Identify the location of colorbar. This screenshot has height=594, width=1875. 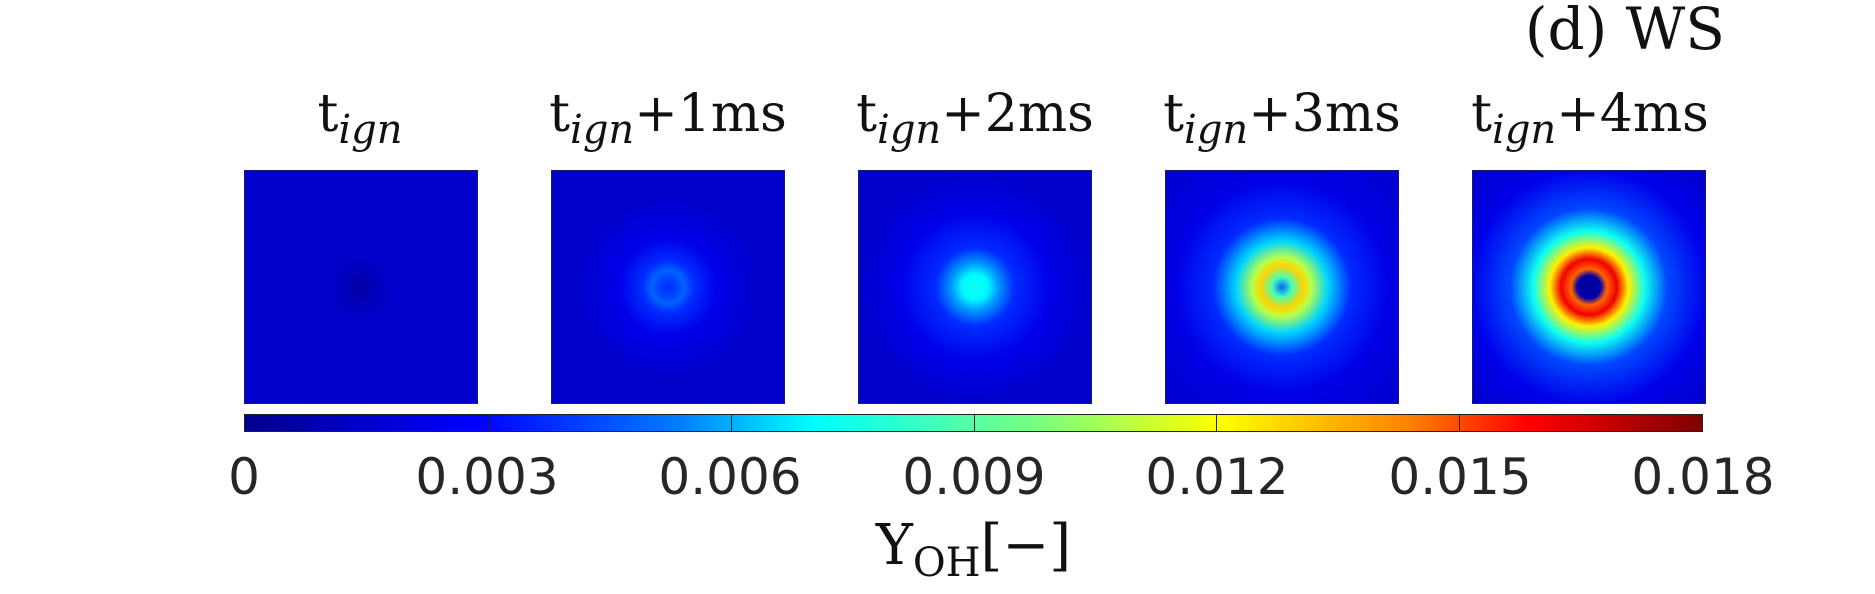
(973, 423).